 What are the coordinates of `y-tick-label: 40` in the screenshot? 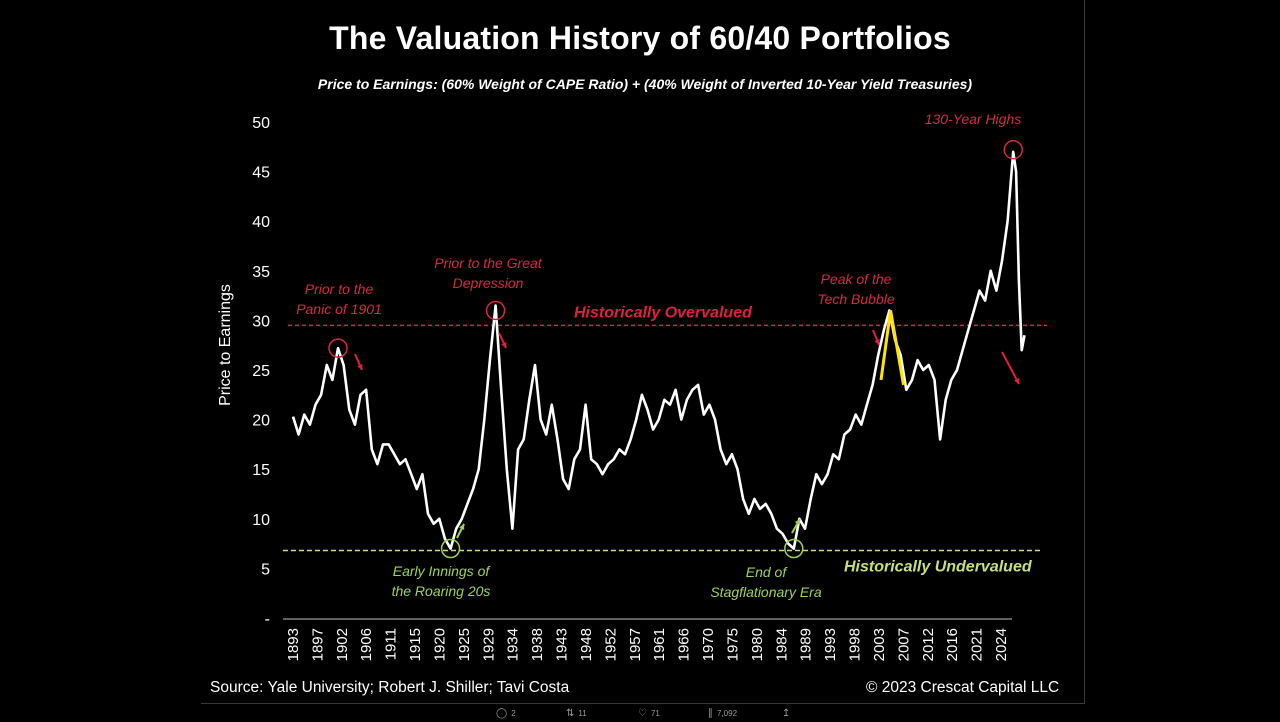 It's located at (261, 222).